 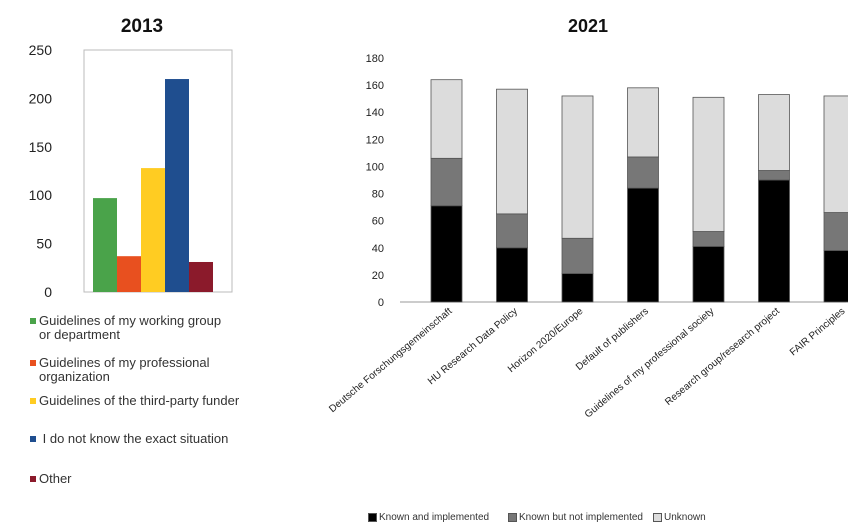 I want to click on chart-2021-x-tick-label: Deutsche Forschungsgemeinschaft, so click(x=390, y=360).